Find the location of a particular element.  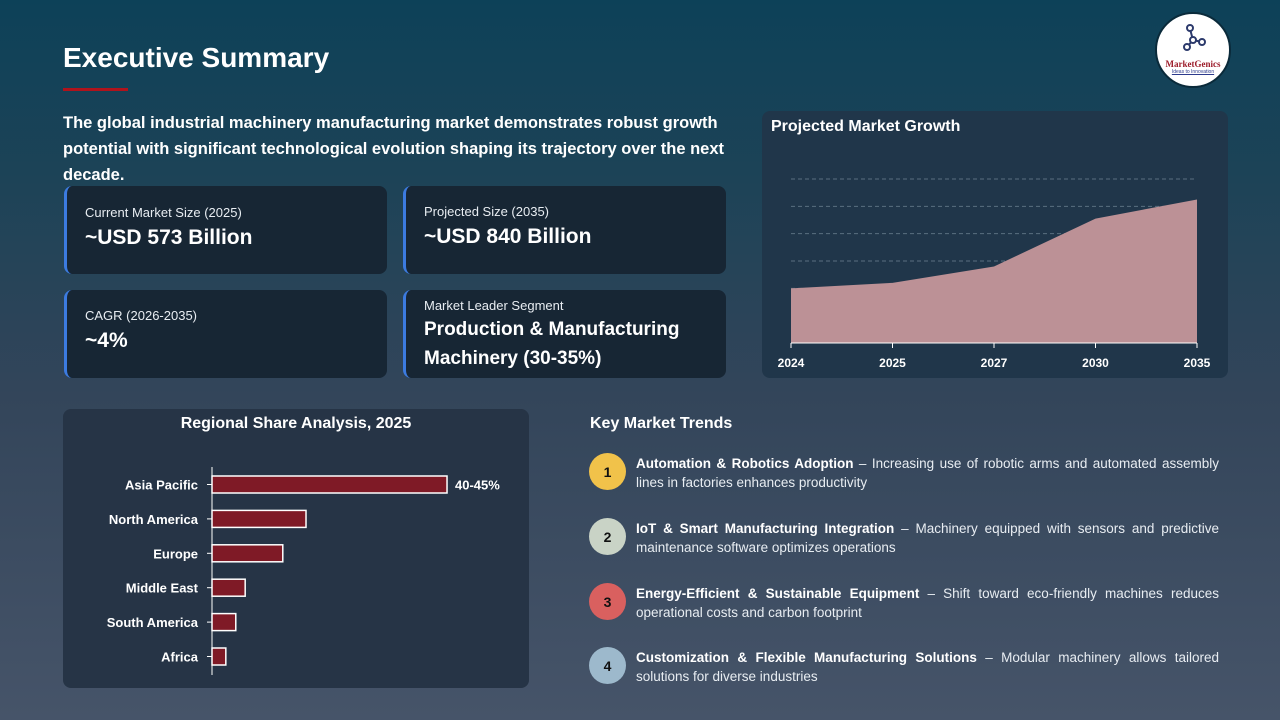

x-tick-label: 2027 is located at coordinates (994, 363).